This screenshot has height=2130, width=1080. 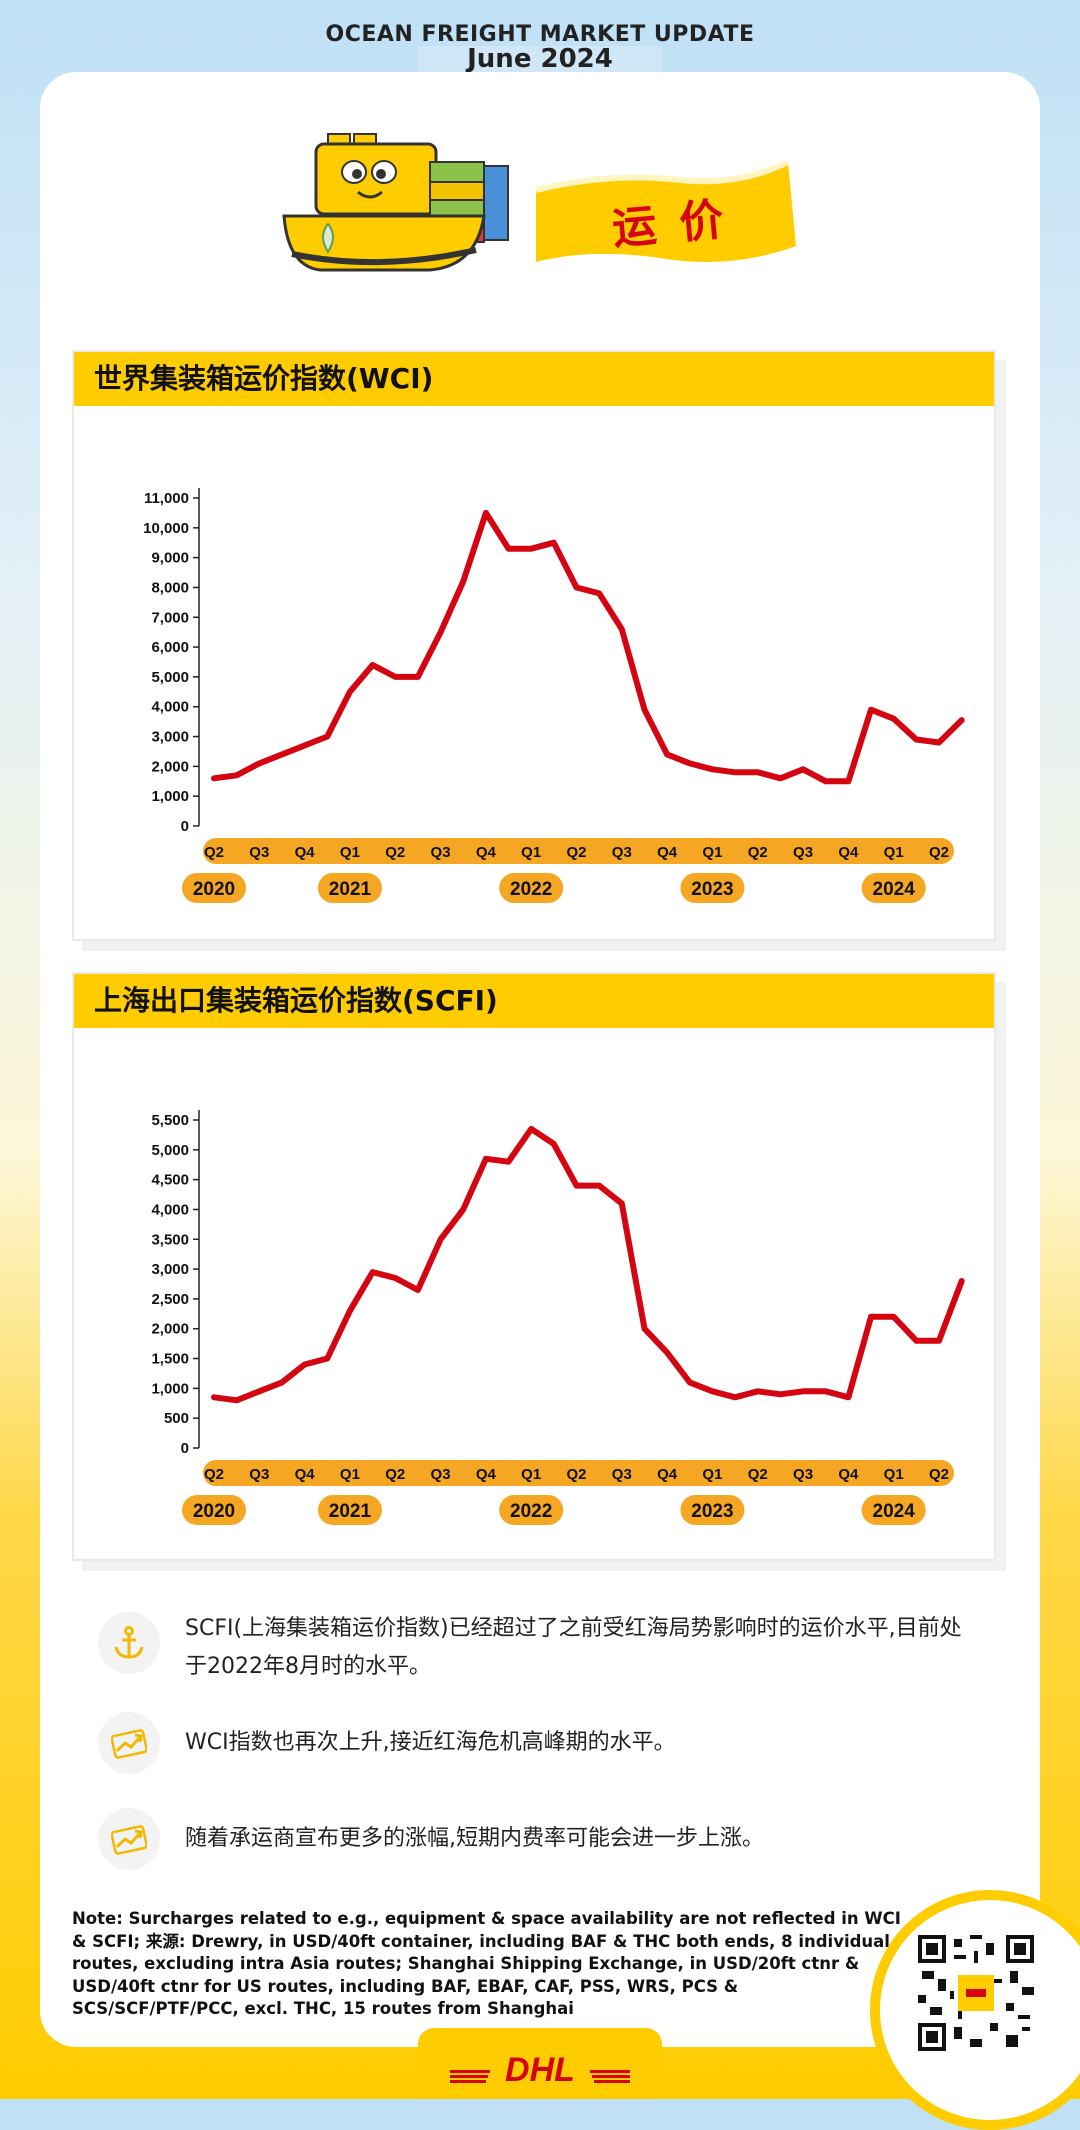 I want to click on wci-chart-title: 世界集装箱运价指数(WCI), so click(x=534, y=379).